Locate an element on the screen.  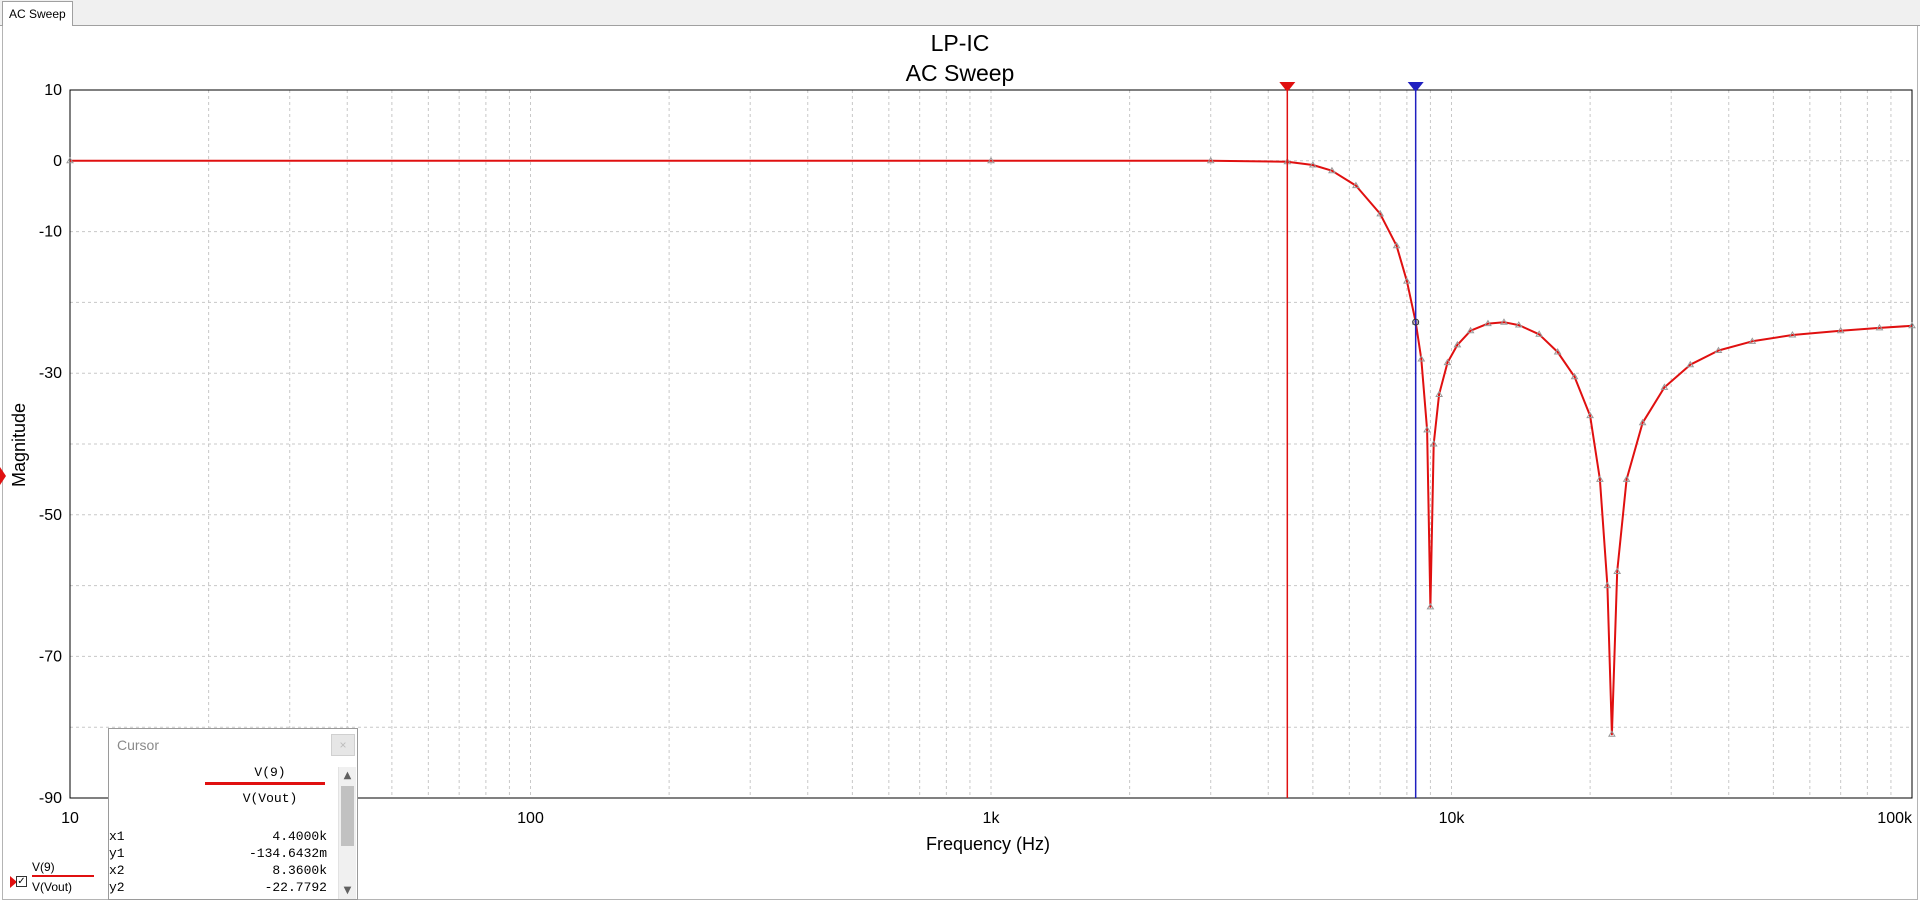
cursor-row-value: -134.6432m is located at coordinates (287, 853).